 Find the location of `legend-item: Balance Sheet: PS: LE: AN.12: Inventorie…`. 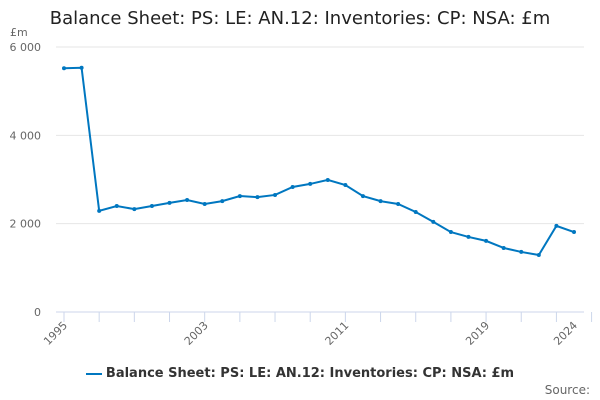

legend-item: Balance Sheet: PS: LE: AN.12: Inventorie… is located at coordinates (300, 373).